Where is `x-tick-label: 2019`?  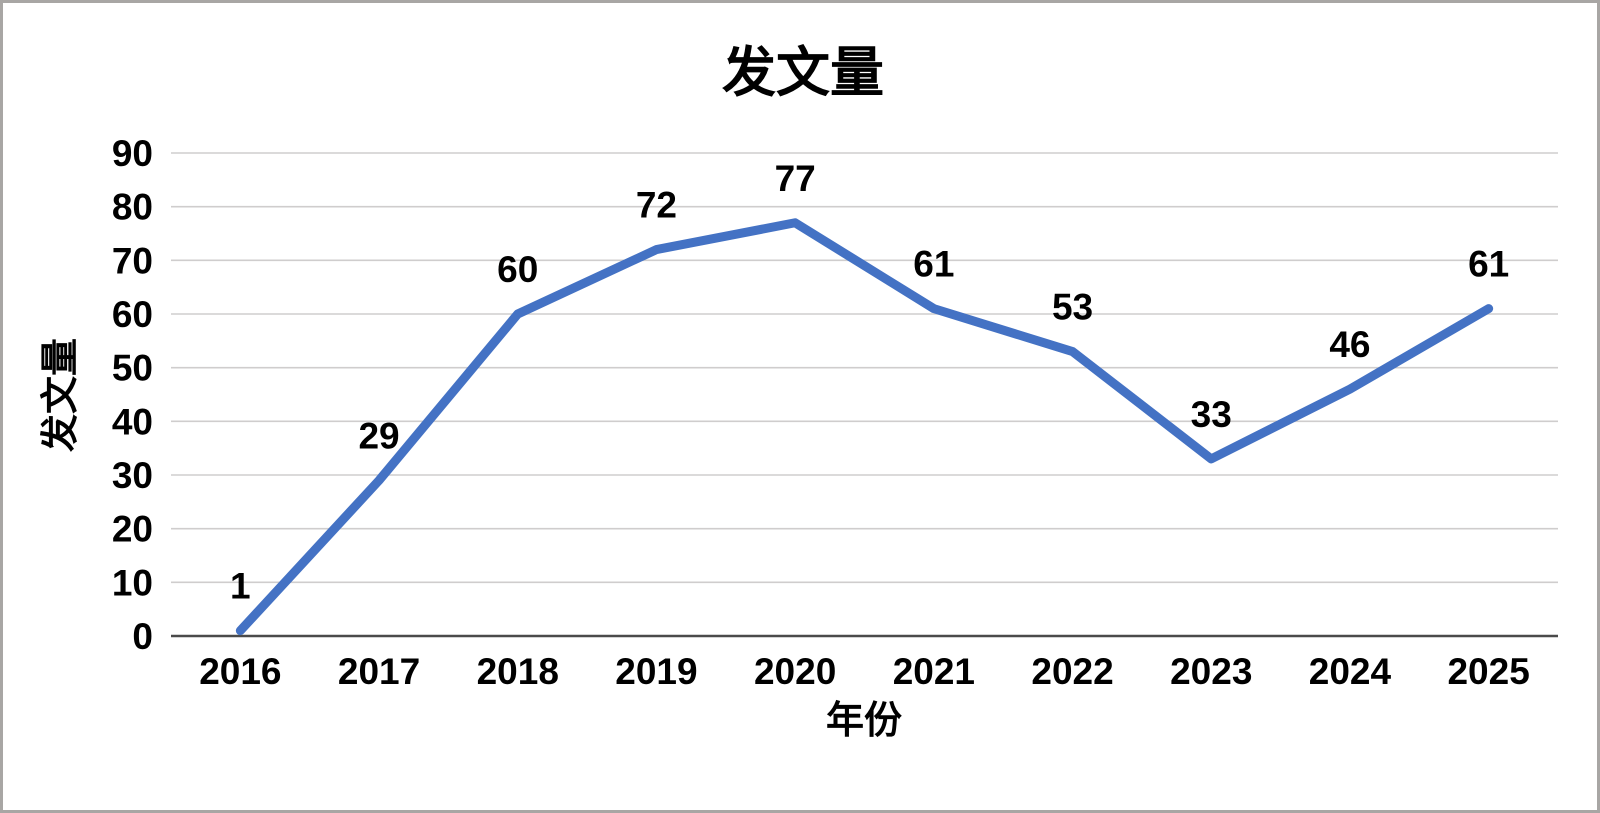
x-tick-label: 2019 is located at coordinates (656, 671).